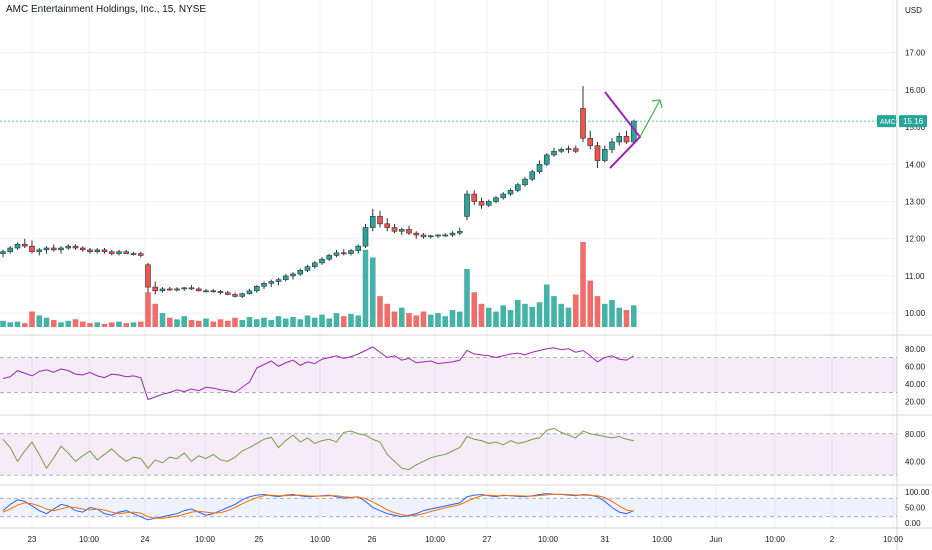 The image size is (932, 550). I want to click on price-tick-label: 13.00, so click(915, 201).